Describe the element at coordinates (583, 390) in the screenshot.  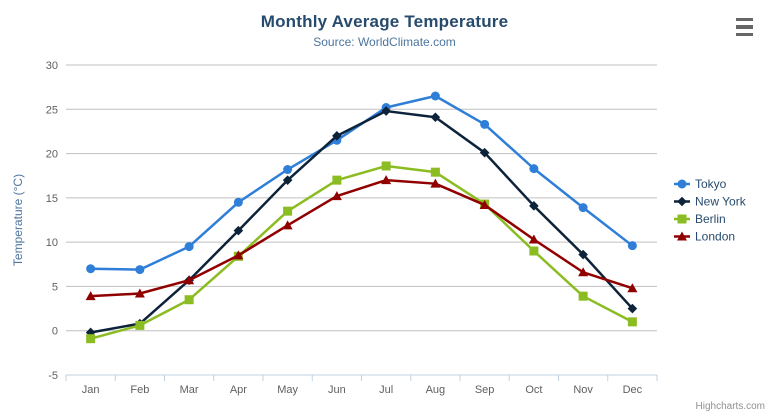
I see `x-axis-tick-label: Nov` at that location.